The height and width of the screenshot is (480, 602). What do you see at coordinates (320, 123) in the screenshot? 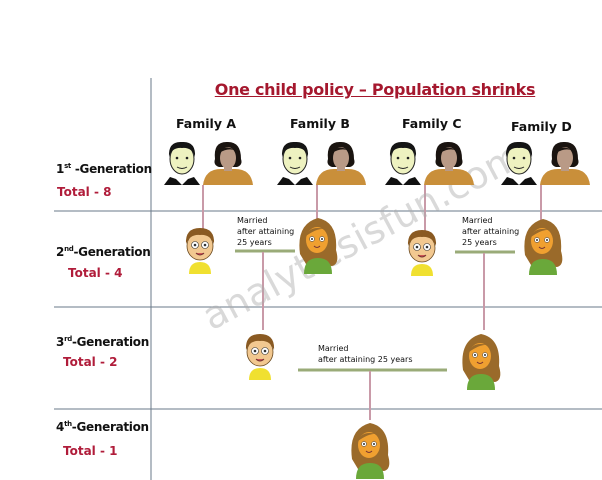
I see `family-b-label: Family B` at bounding box center [320, 123].